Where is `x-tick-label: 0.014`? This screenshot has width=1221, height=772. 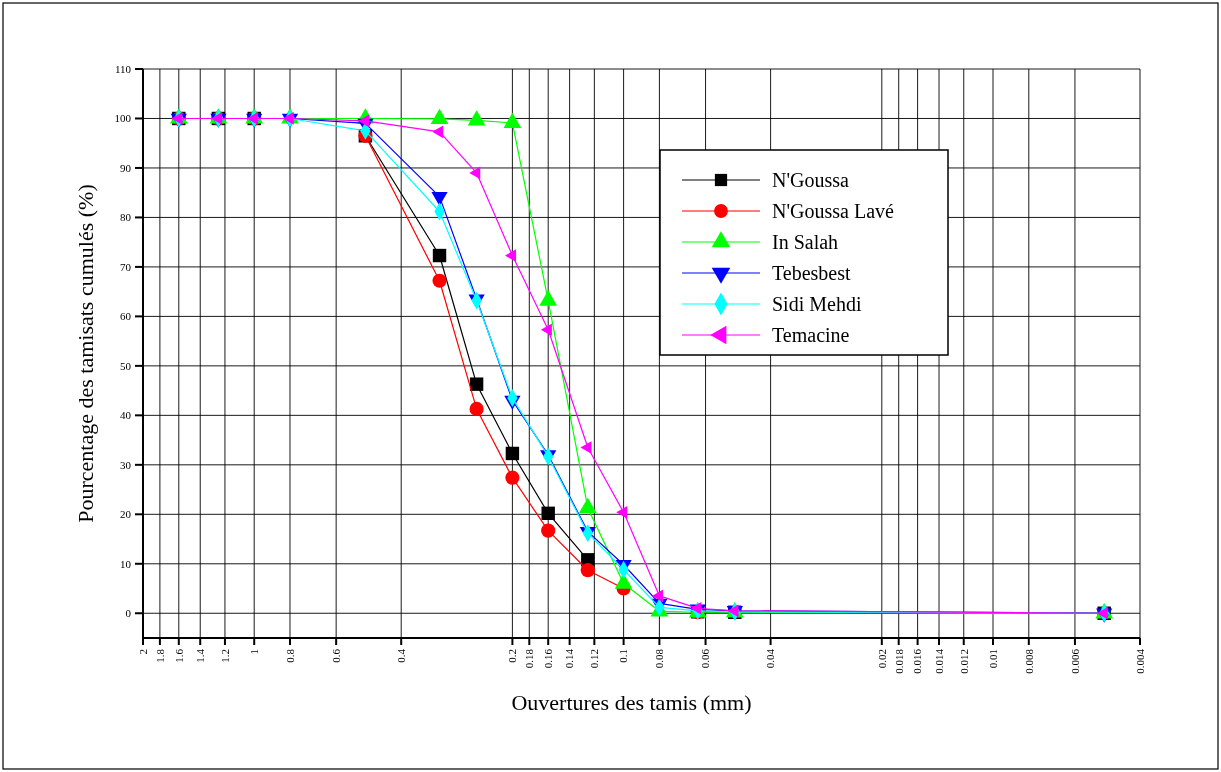
x-tick-label: 0.014 is located at coordinates (938, 661).